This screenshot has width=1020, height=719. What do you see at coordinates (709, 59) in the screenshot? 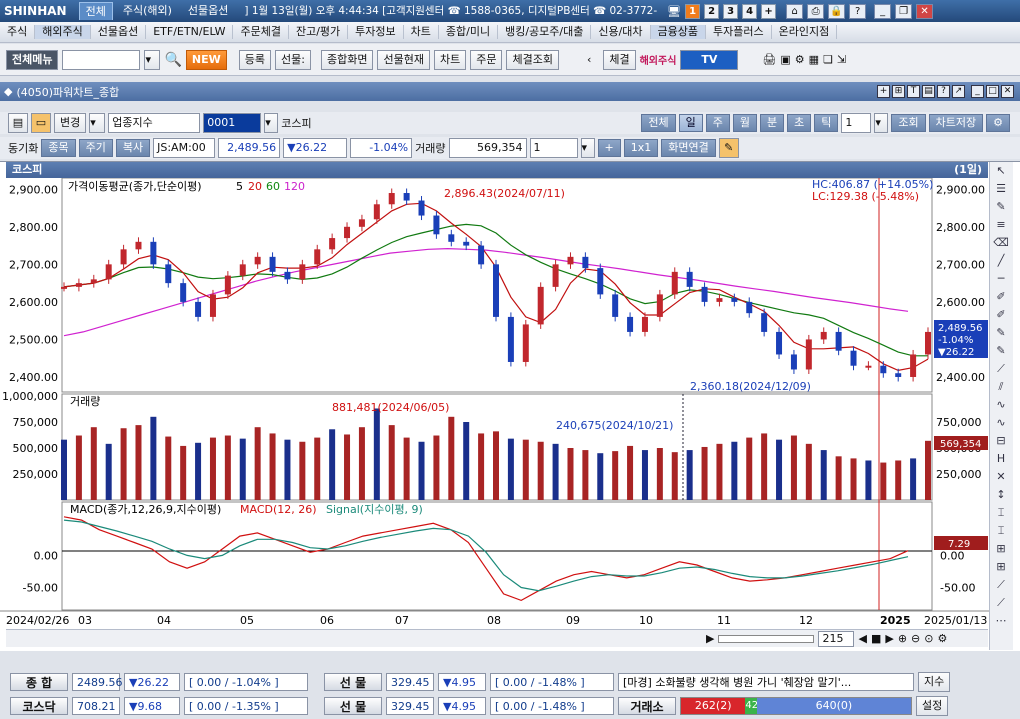
I see `tv-button: TV` at bounding box center [709, 59].